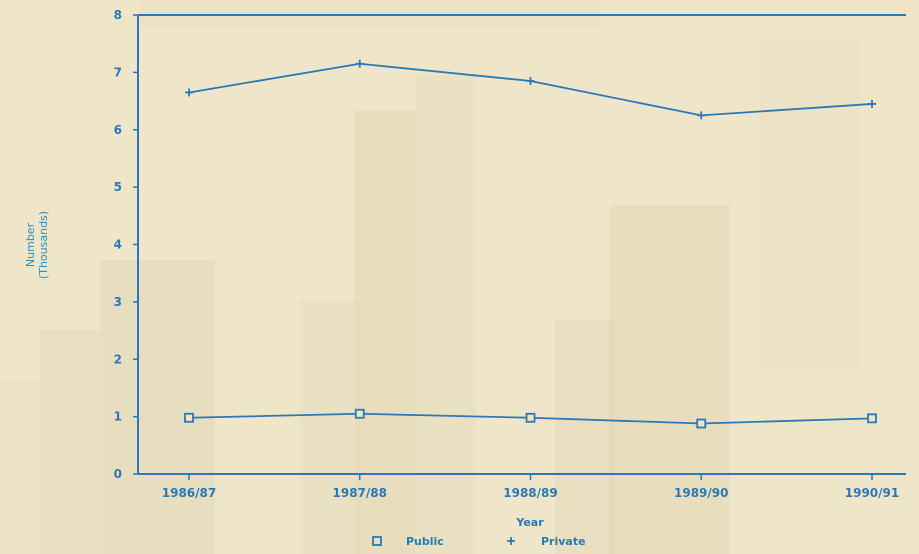 Image resolution: width=919 pixels, height=554 pixels. What do you see at coordinates (511, 541) in the screenshot?
I see `legend-private-marker` at bounding box center [511, 541].